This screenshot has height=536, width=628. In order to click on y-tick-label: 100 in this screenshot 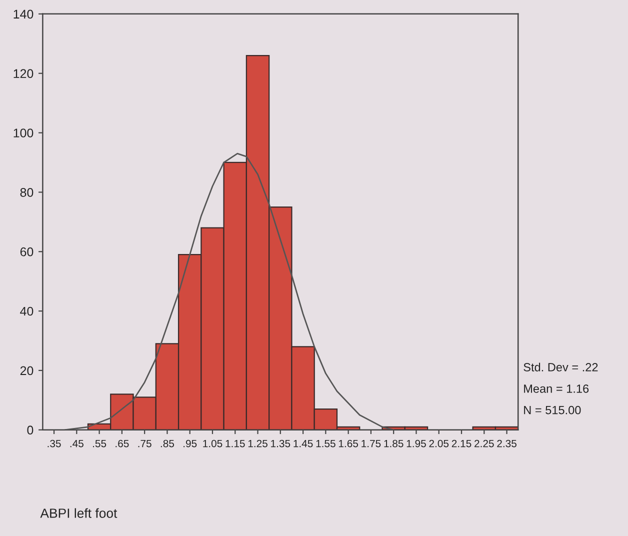, I will do `click(24, 133)`.